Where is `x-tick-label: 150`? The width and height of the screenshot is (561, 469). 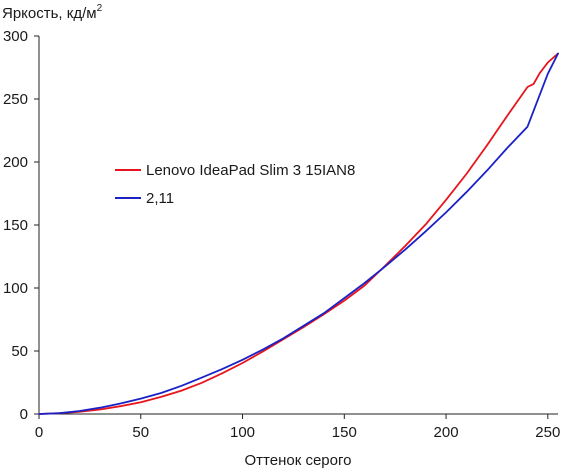
x-tick-label: 150 is located at coordinates (344, 432).